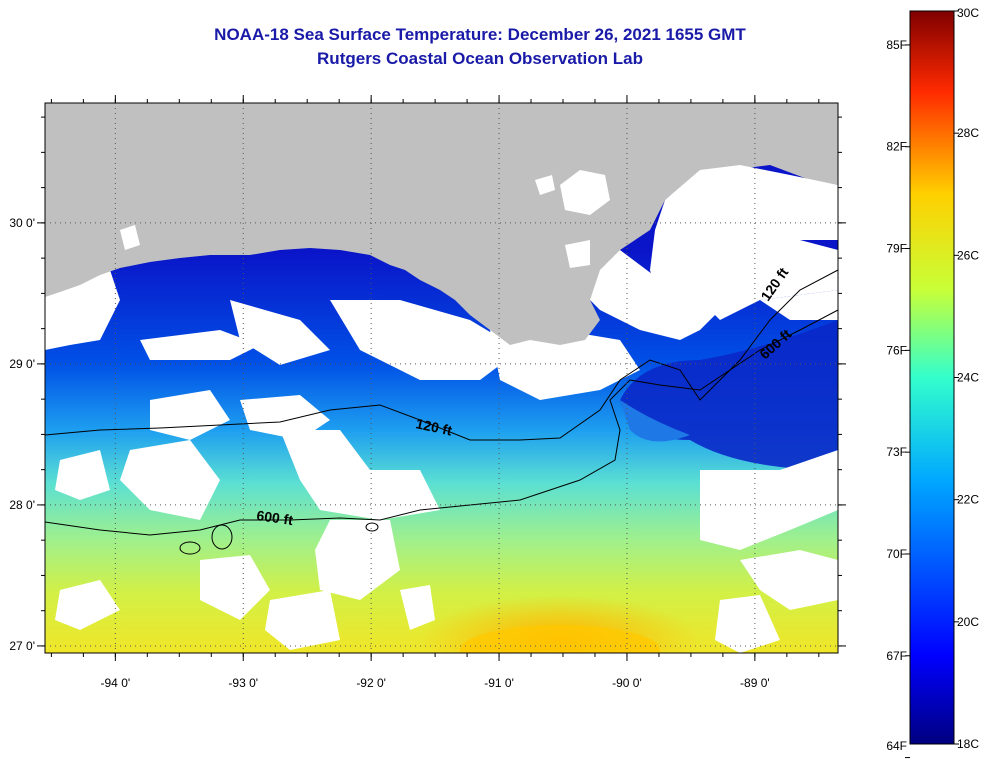  I want to click on colorbar-label-celsius: 26C, so click(968, 255).